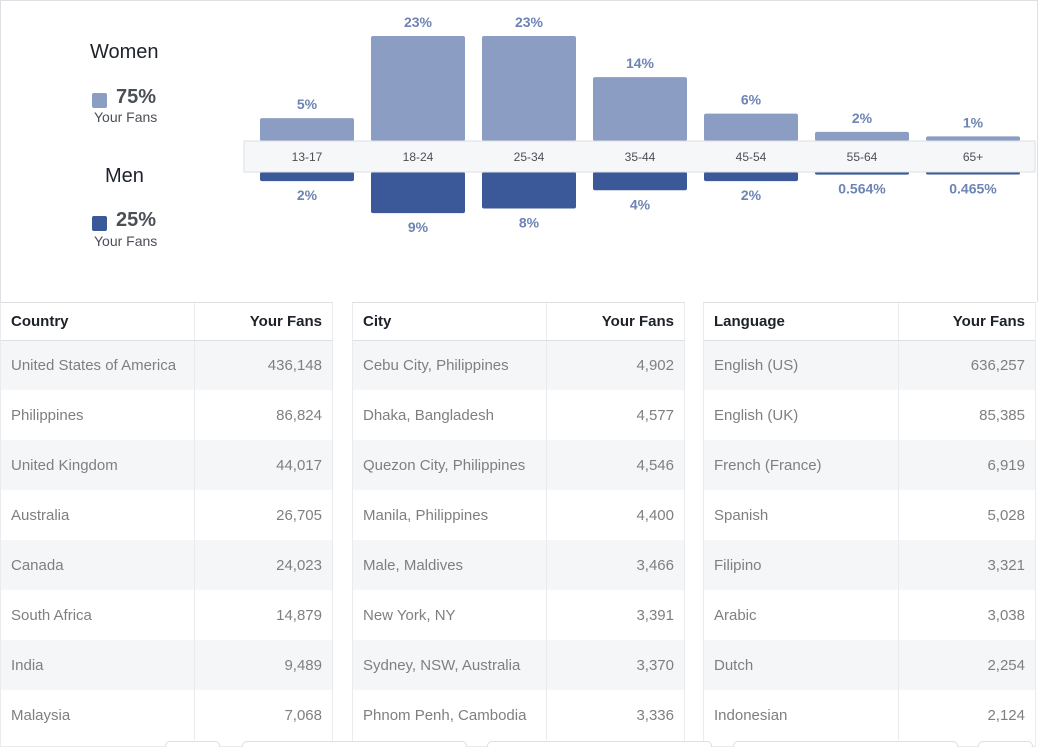 The width and height of the screenshot is (1038, 747). I want to click on city-fans-cell: 4,400, so click(614, 515).